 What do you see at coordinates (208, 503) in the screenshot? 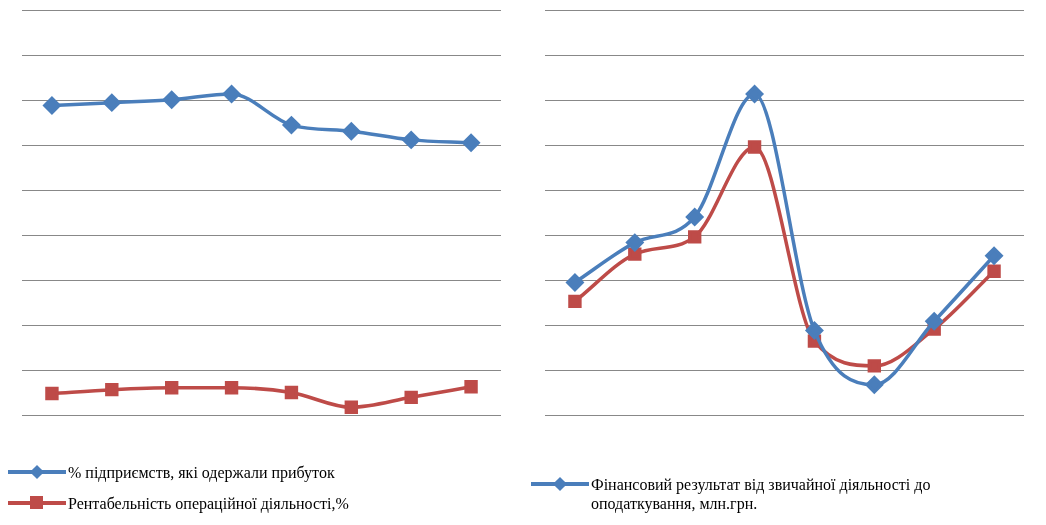
I see `legend-label: Рентабельність операційної діяльності,%` at bounding box center [208, 503].